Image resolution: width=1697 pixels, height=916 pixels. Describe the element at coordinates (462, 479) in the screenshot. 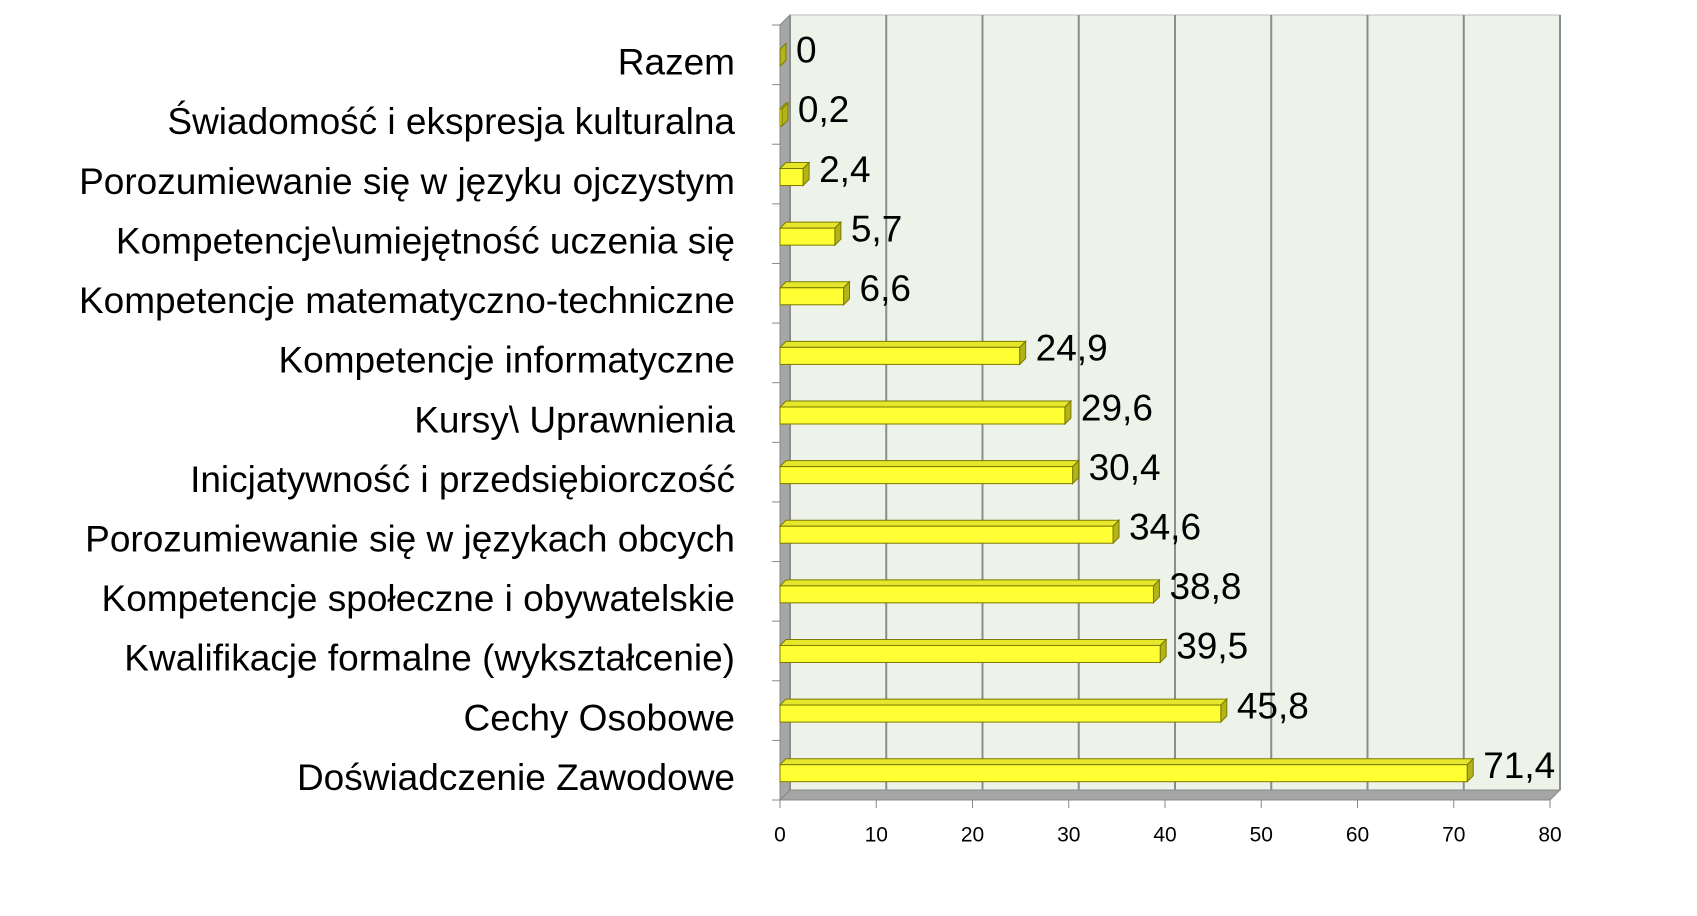

I see `y-tick-label: Inicjatywność i przedsiębiorczość` at that location.